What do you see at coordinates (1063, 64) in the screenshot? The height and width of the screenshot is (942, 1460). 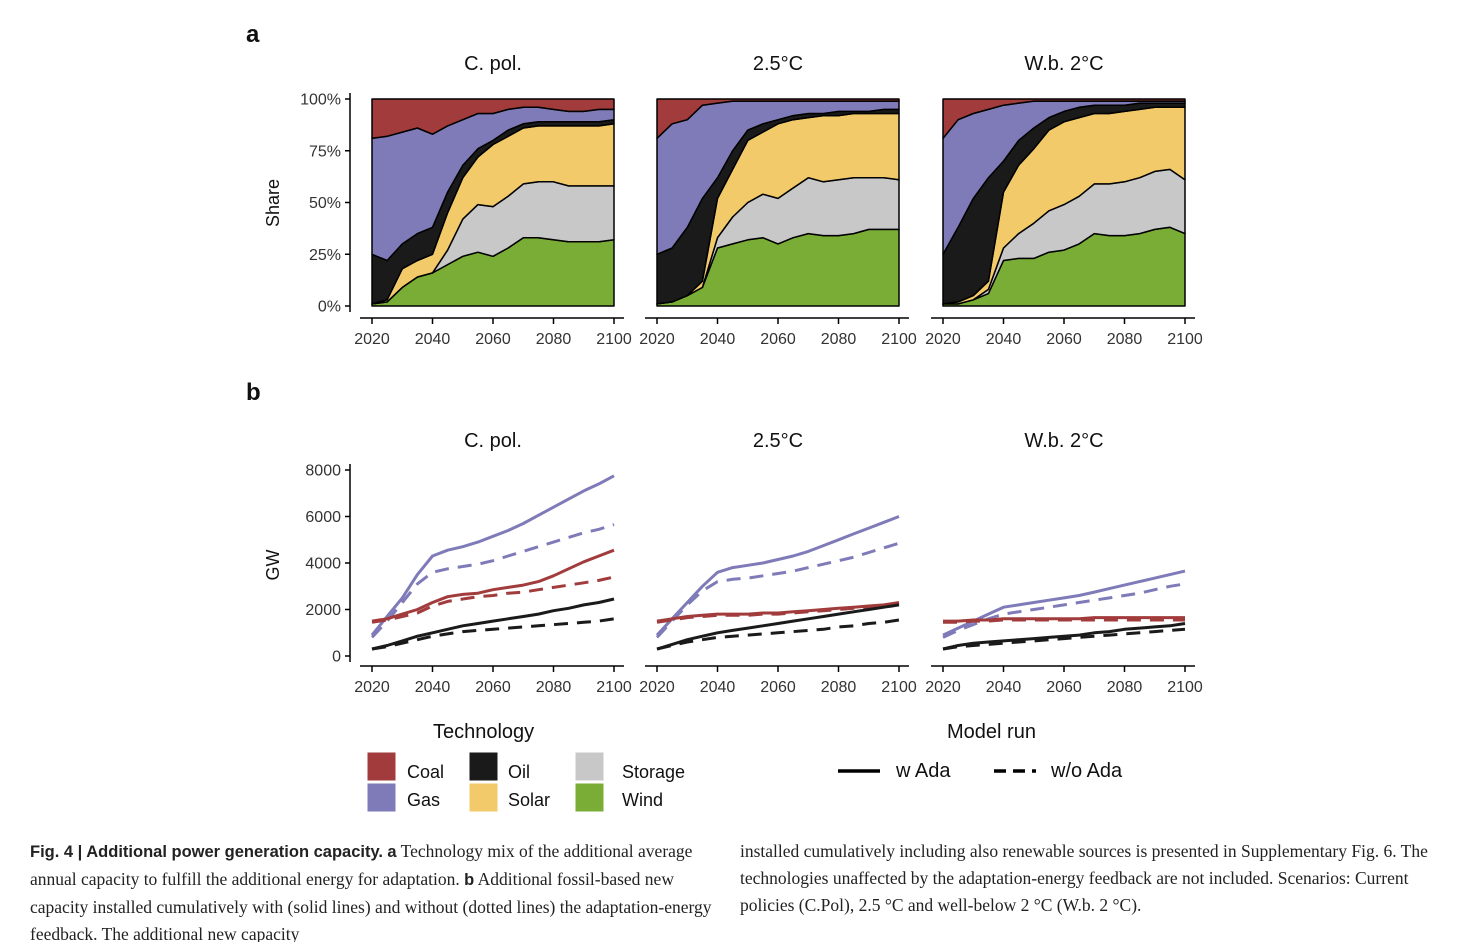 I see `chart0-w-b-2-c-title: W.b. 2°C` at bounding box center [1063, 64].